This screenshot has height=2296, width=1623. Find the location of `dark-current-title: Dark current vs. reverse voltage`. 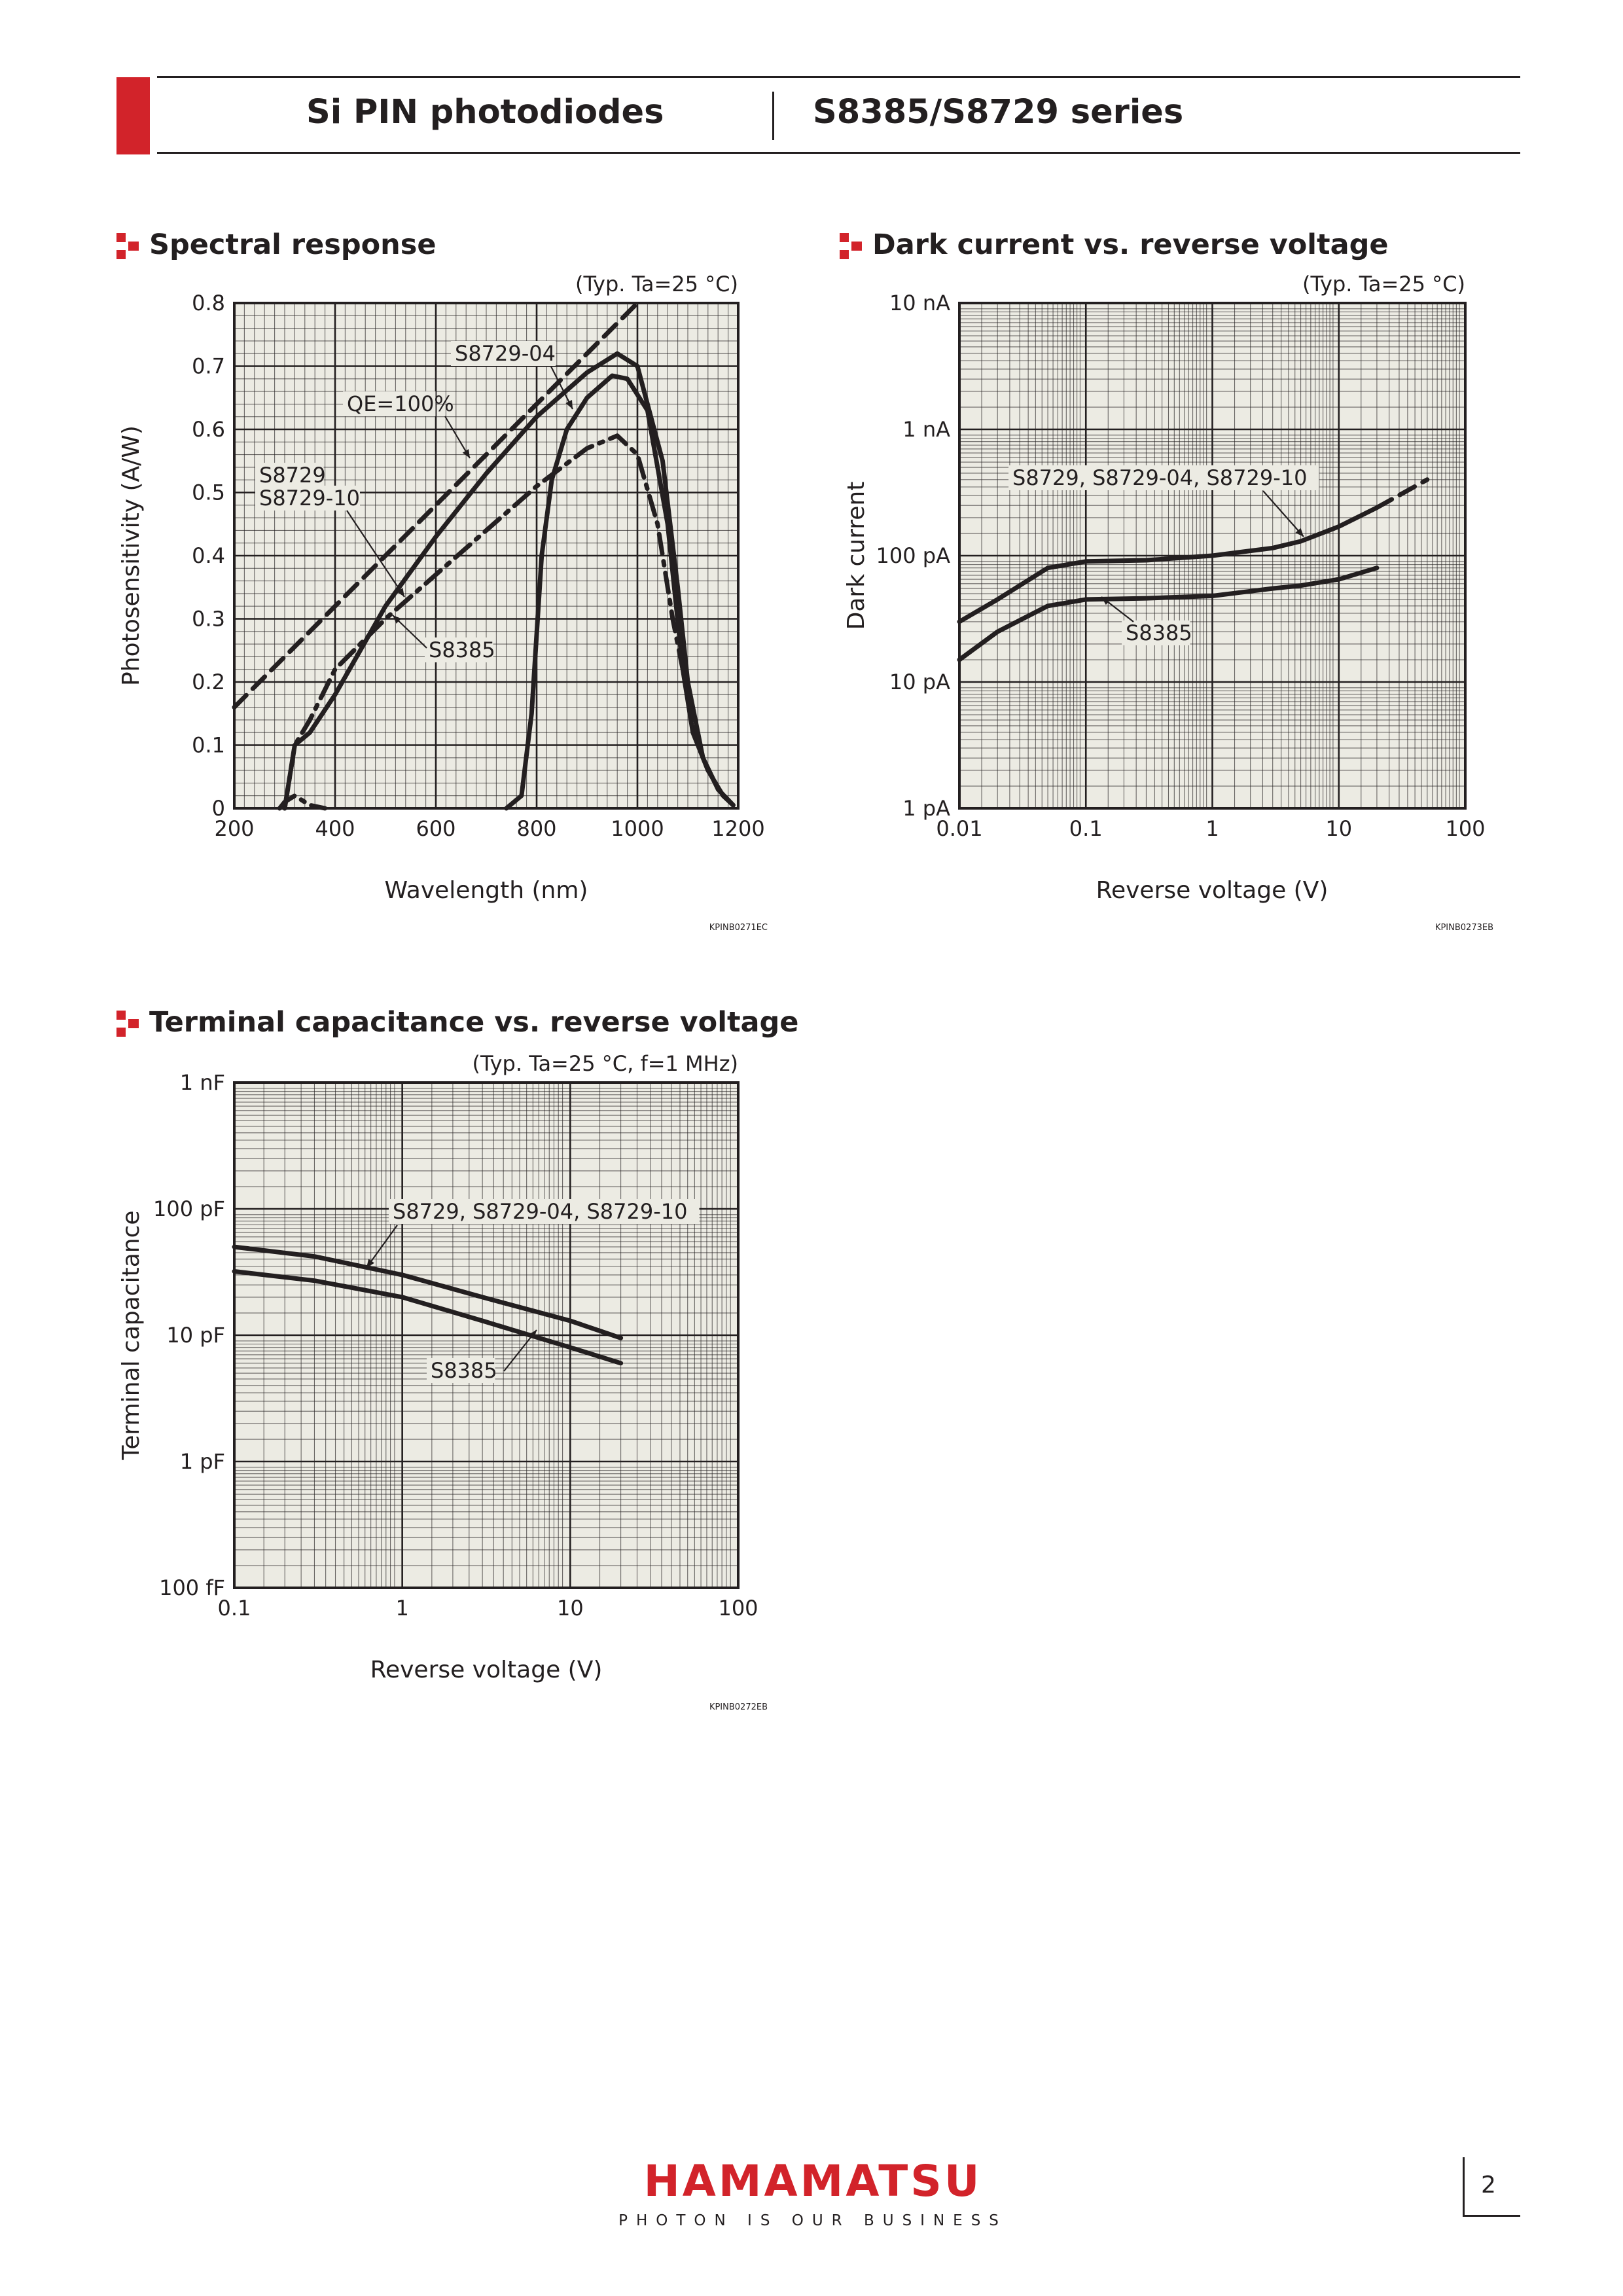

dark-current-title: Dark current vs. reverse voltage is located at coordinates (1130, 244).